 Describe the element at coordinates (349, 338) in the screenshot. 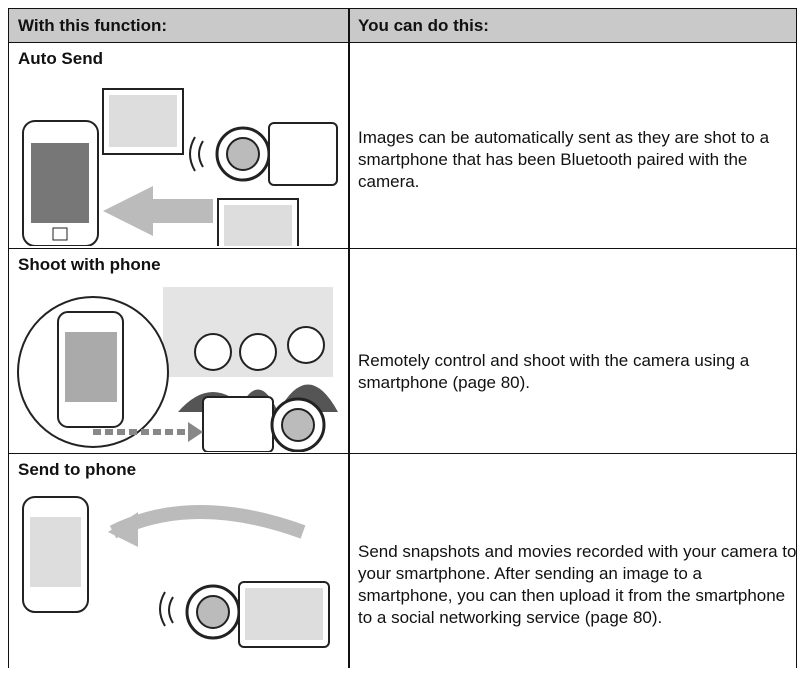

I see `column-divider` at that location.